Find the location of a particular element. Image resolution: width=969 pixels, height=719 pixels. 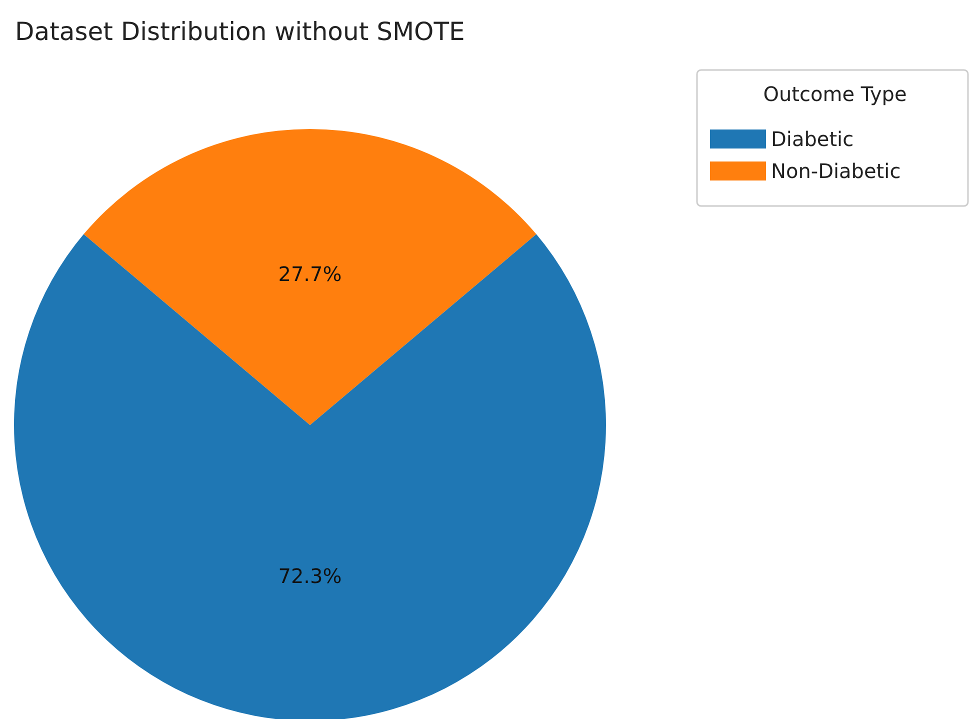

data-label: 72.3% is located at coordinates (310, 576).